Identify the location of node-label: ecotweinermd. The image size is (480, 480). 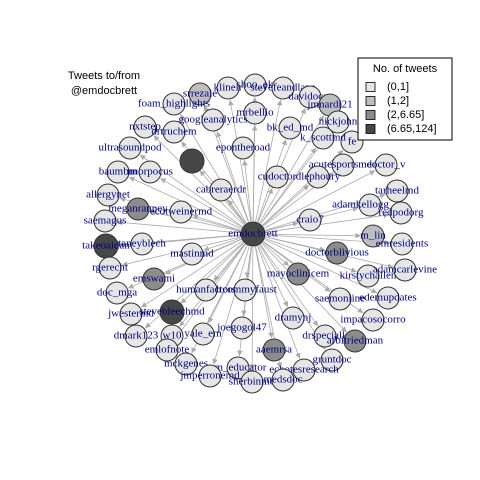
(181, 212).